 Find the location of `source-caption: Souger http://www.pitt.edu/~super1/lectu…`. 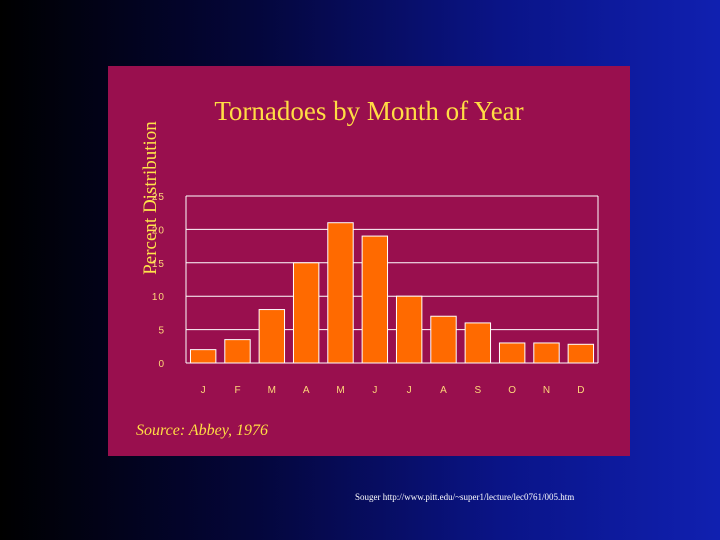

source-caption: Souger http://www.pitt.edu/~super1/lectu… is located at coordinates (465, 497).